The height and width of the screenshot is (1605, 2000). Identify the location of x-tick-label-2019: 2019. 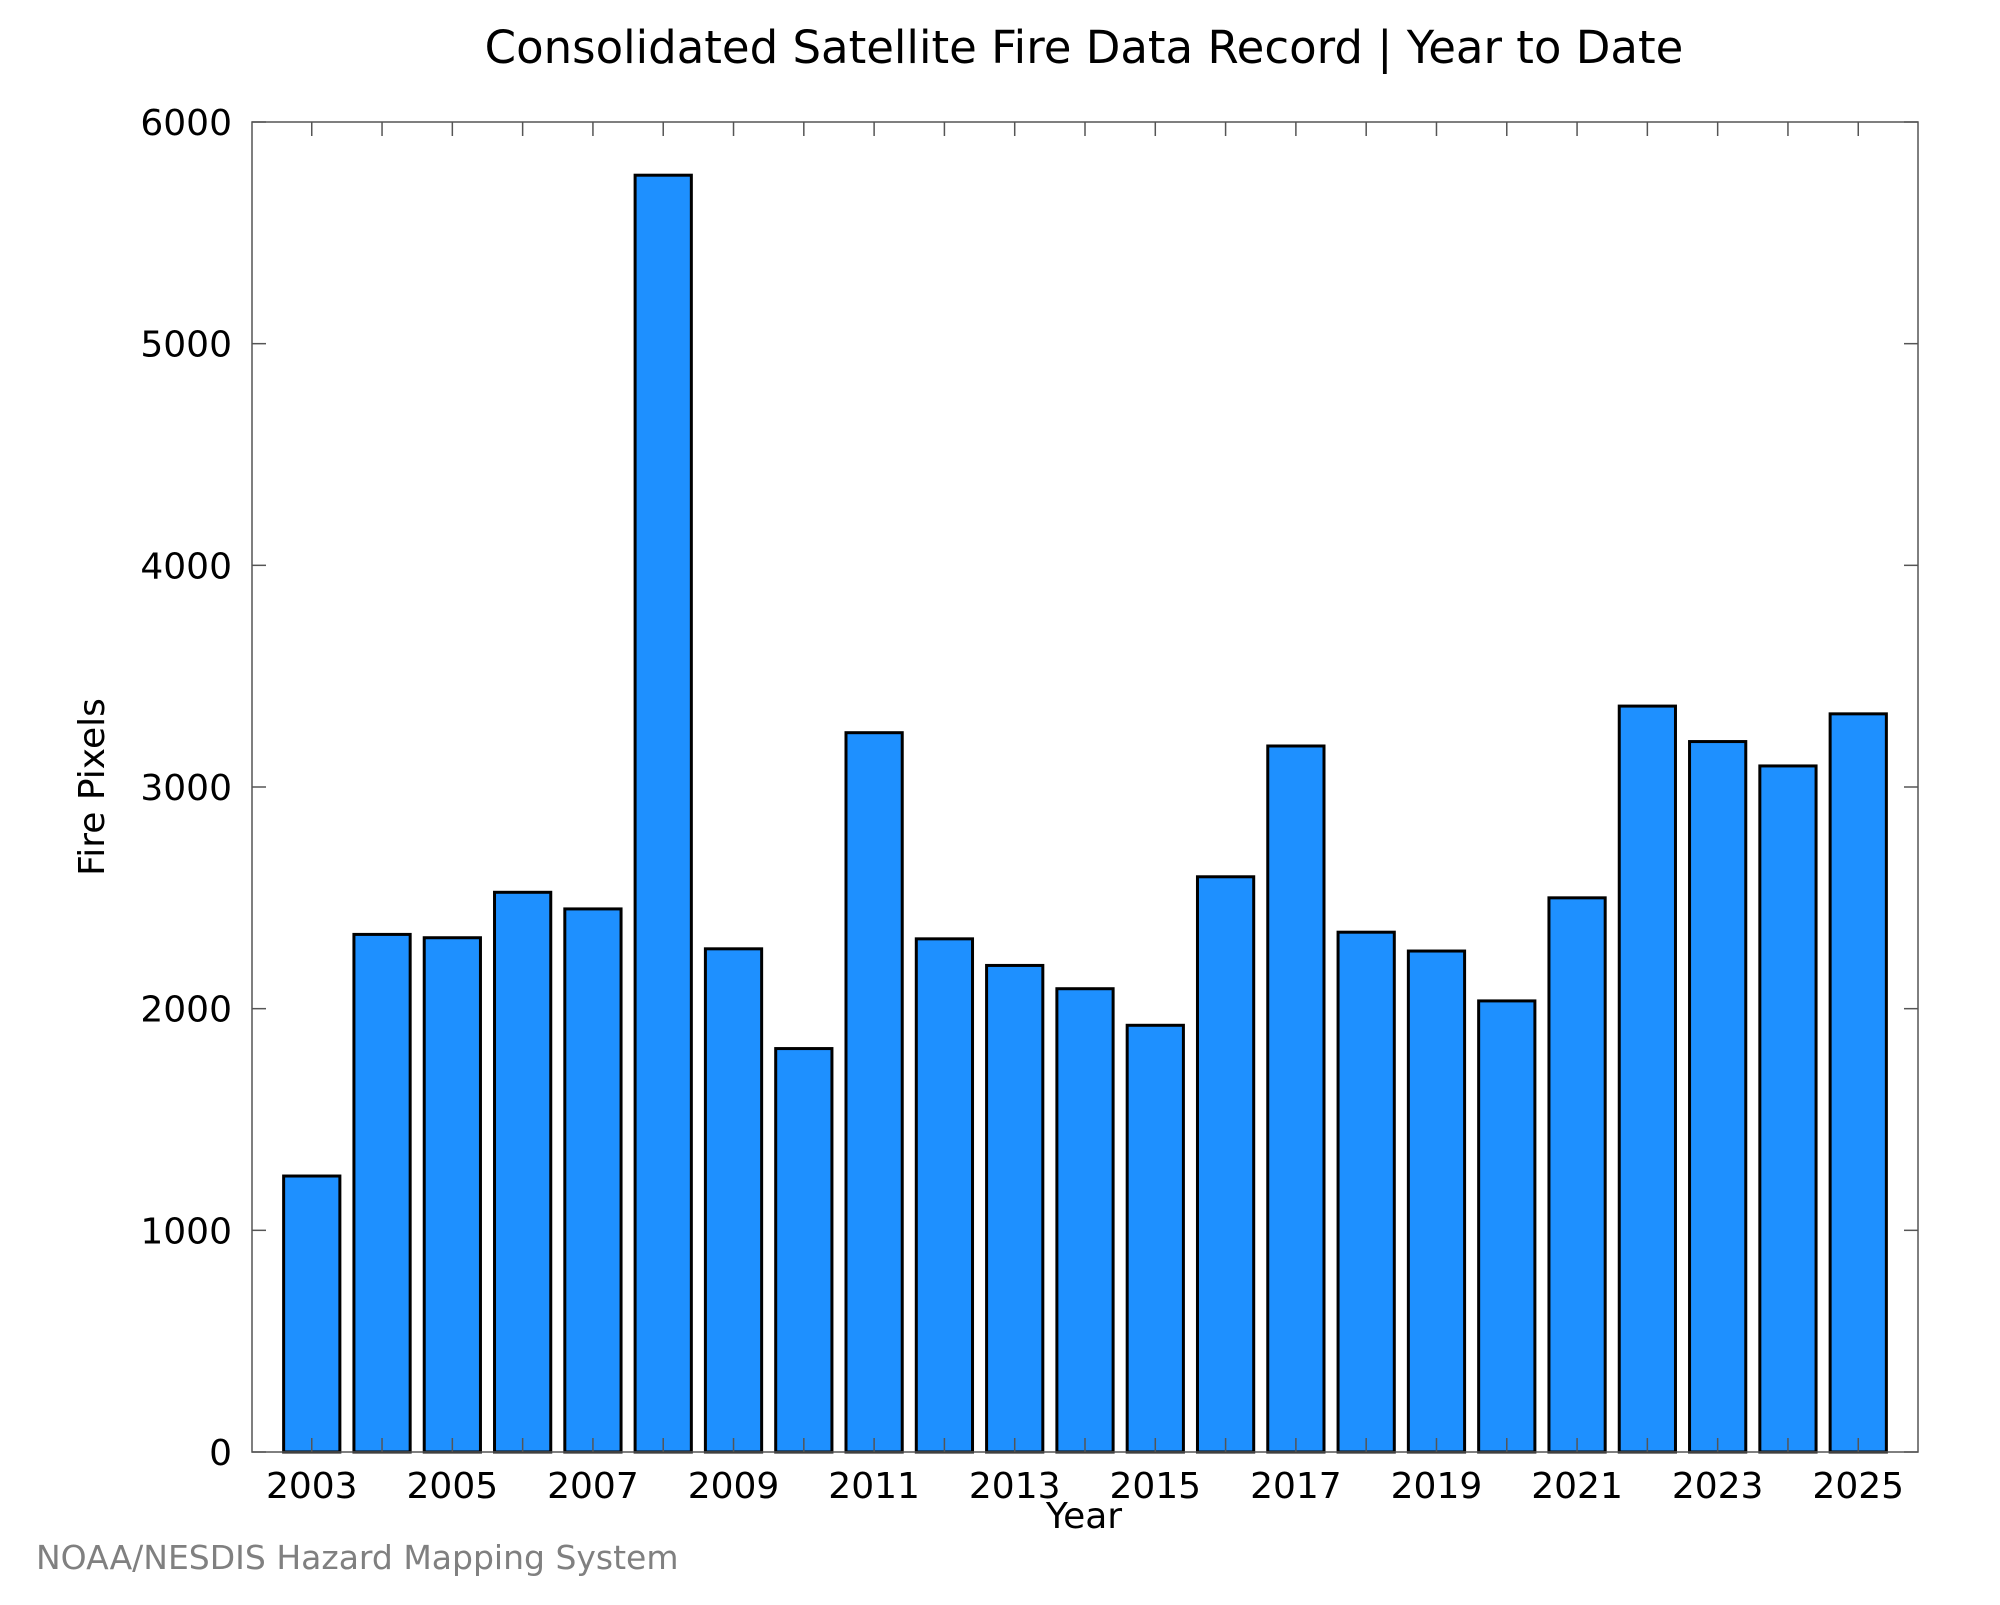
(1437, 1486).